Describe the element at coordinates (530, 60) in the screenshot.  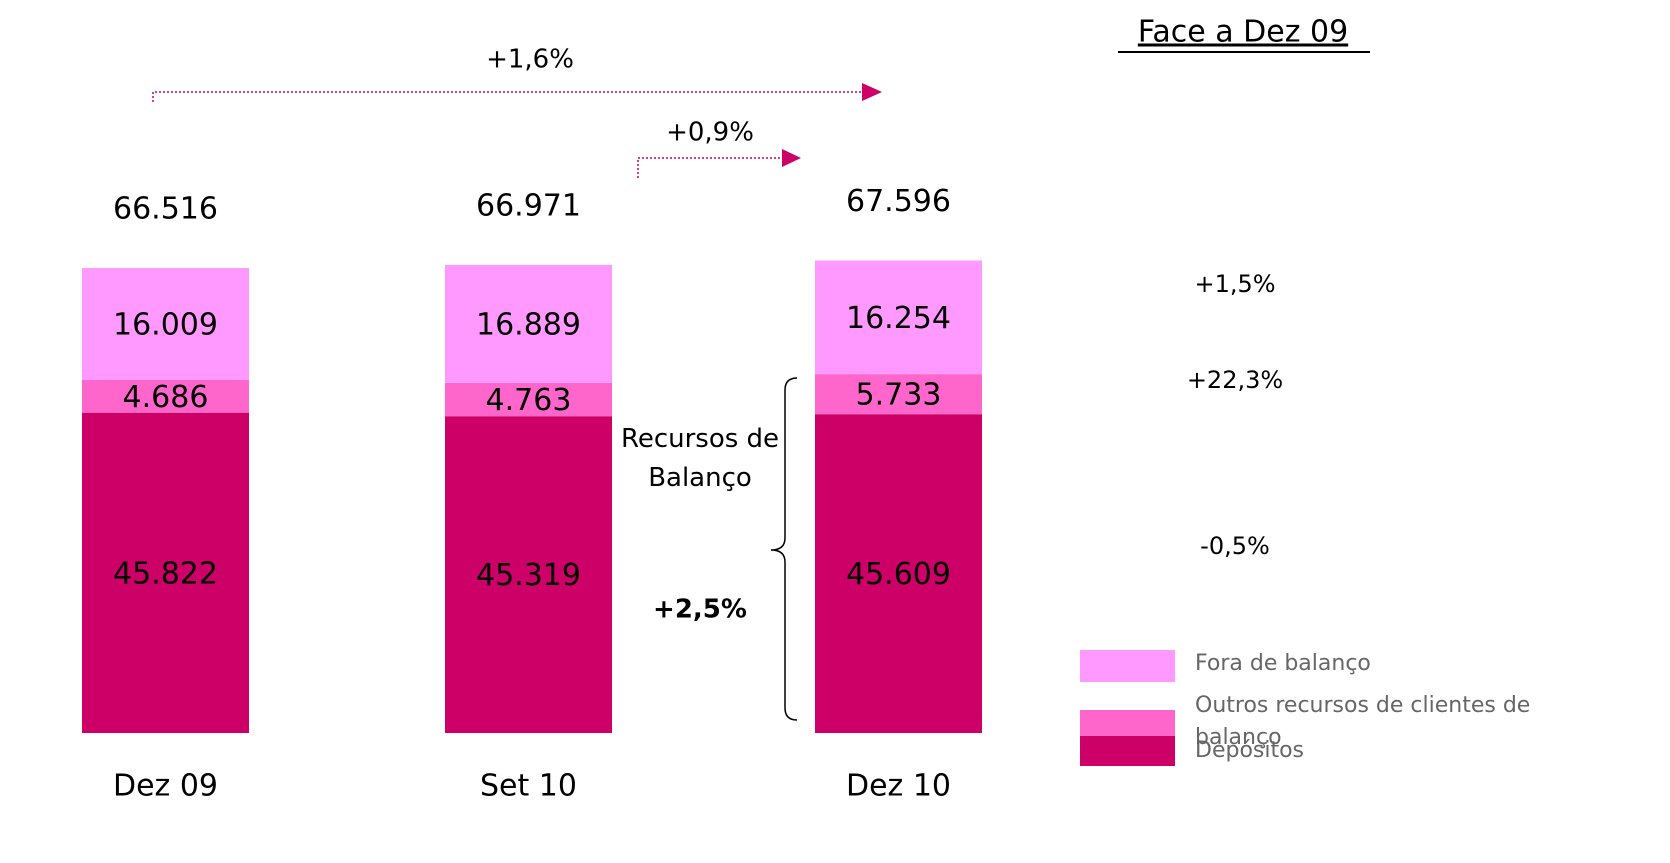
I see `growth-label: +1,6%` at that location.